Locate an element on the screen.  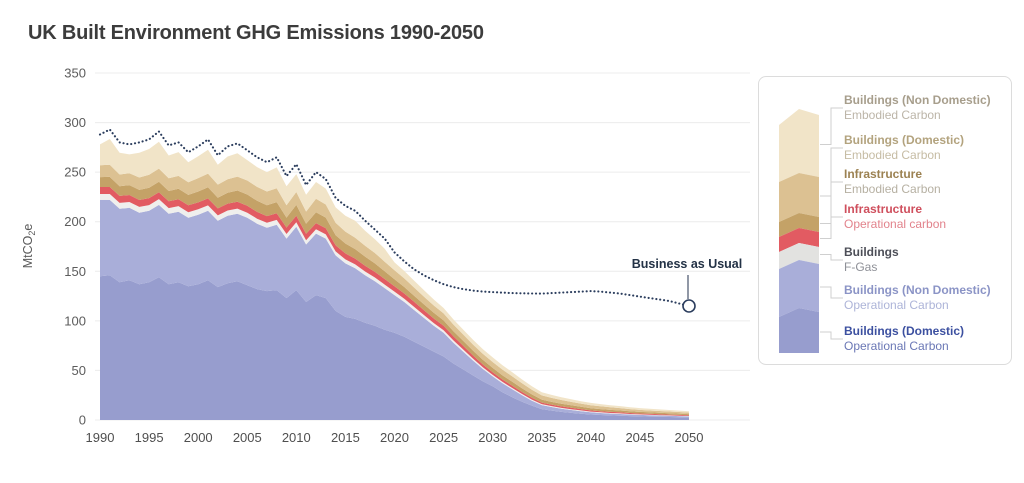
x-axis-tick-label: 2030 is located at coordinates (492, 437).